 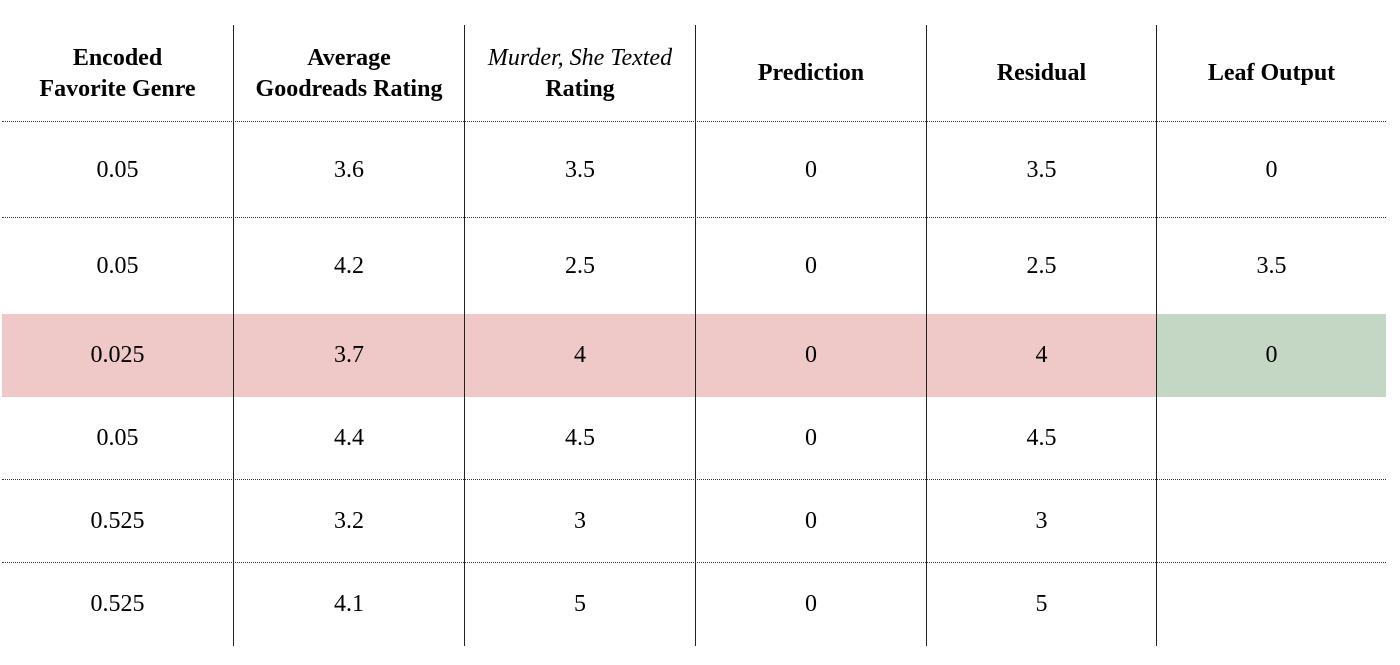 I want to click on table-row: 0.05 3.6 3.5 0 3.5 0, so click(x=694, y=170).